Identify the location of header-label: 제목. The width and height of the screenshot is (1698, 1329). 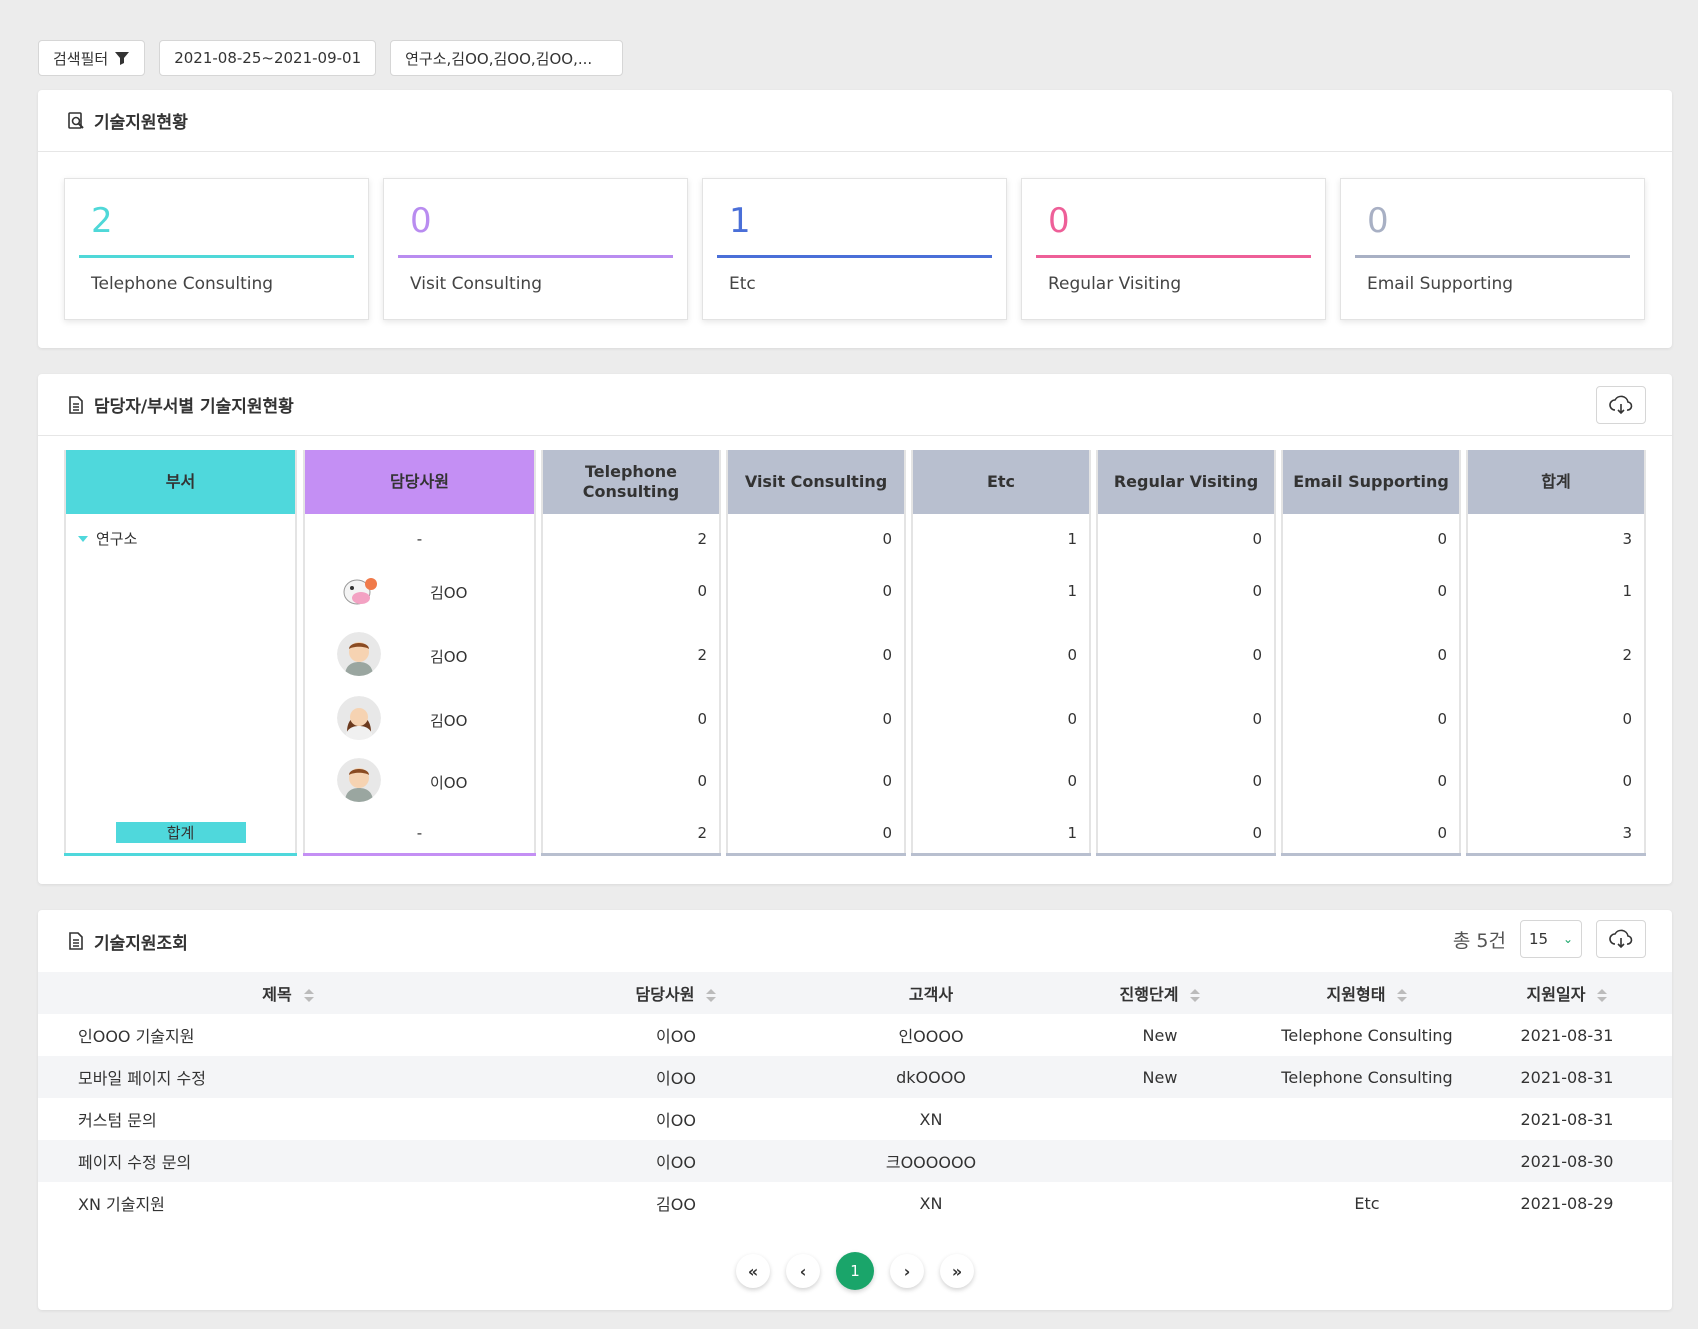
(277, 994).